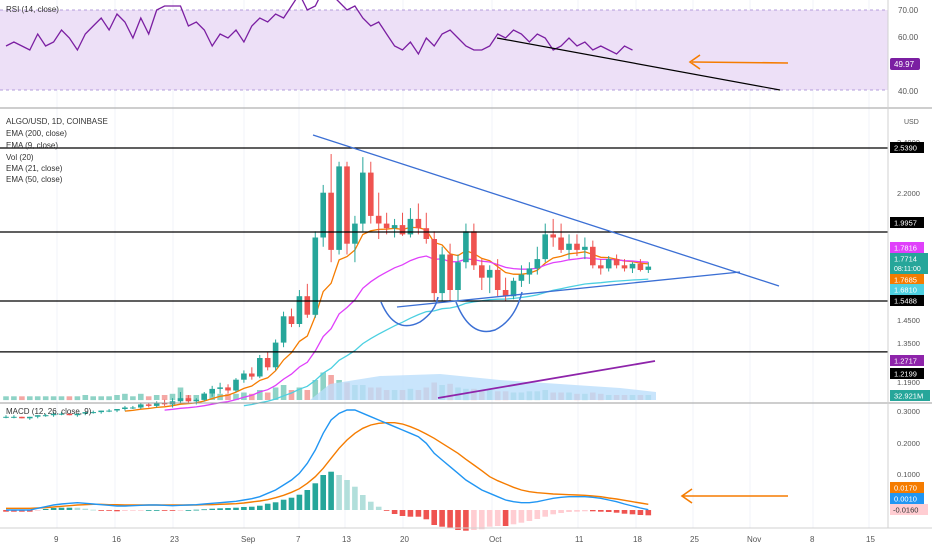 The width and height of the screenshot is (932, 550). Describe the element at coordinates (905, 64) in the screenshot. I see `rsi-last-badge` at that location.